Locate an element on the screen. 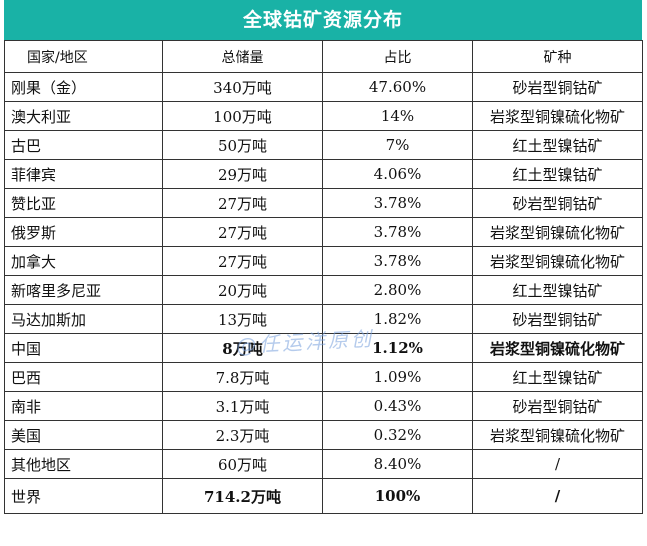 The height and width of the screenshot is (546, 647). row-region: 菲律宾 is located at coordinates (83, 174).